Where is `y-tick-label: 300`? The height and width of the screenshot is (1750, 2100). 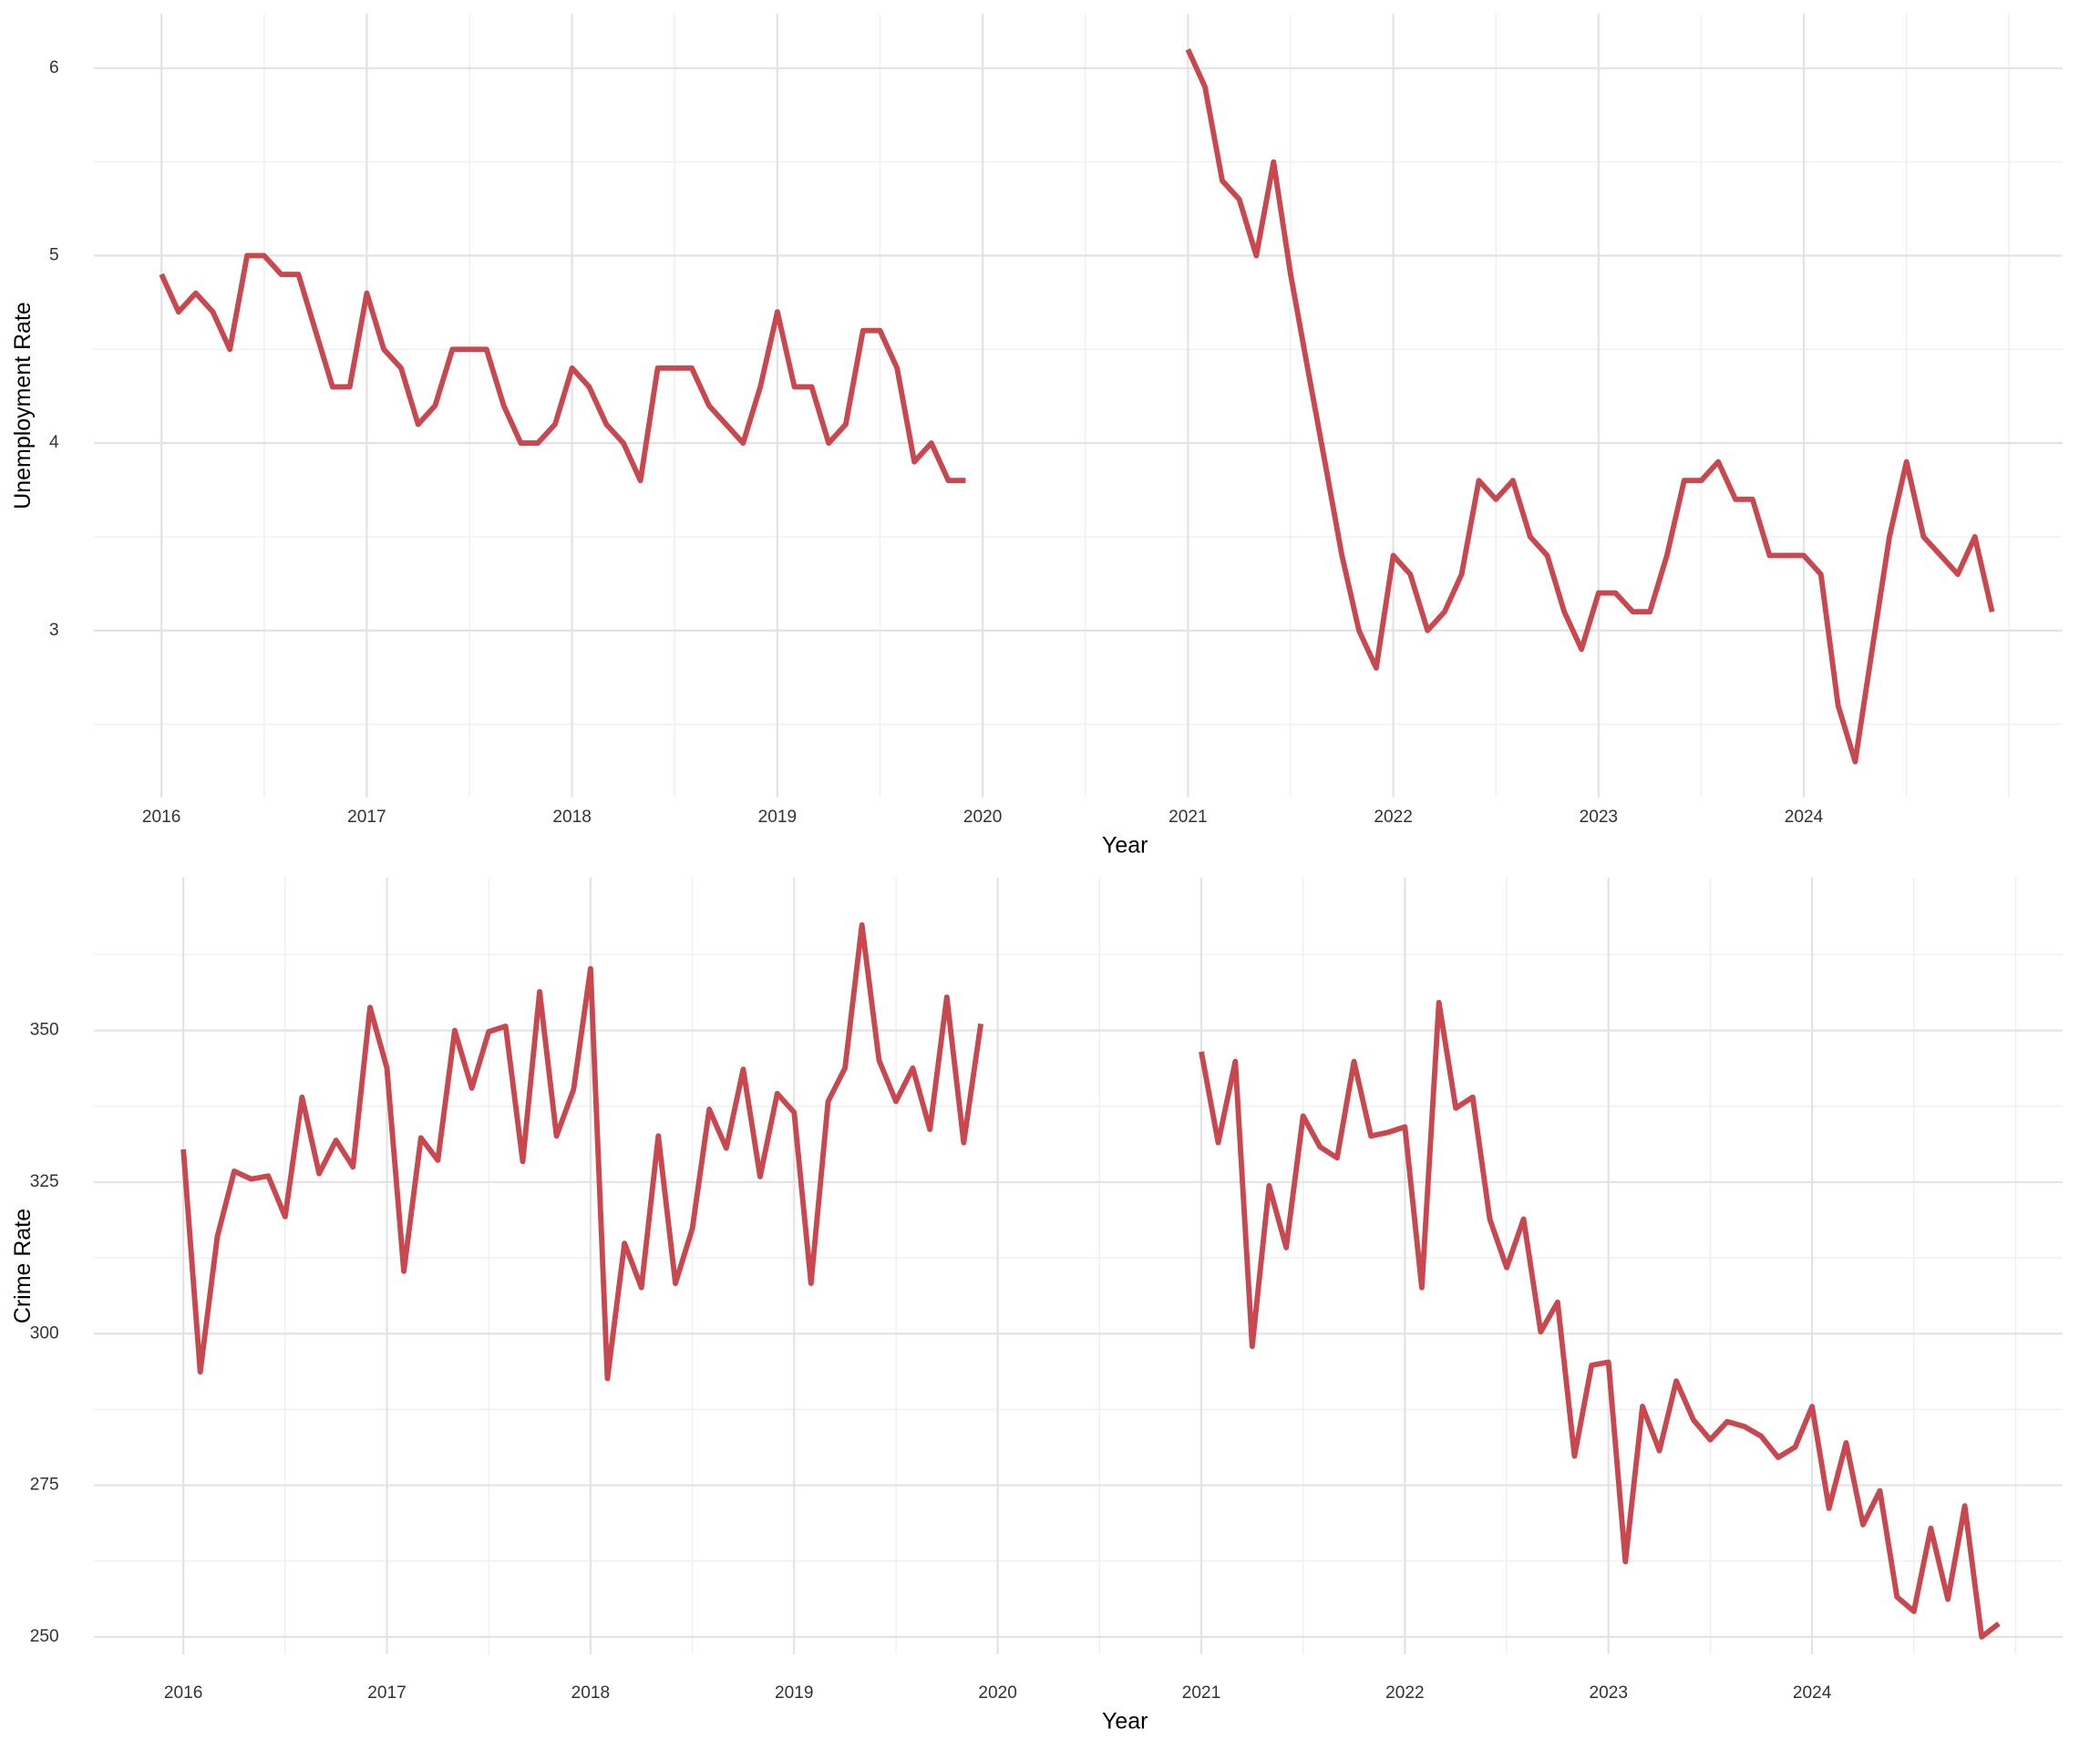
y-tick-label: 300 is located at coordinates (45, 1333).